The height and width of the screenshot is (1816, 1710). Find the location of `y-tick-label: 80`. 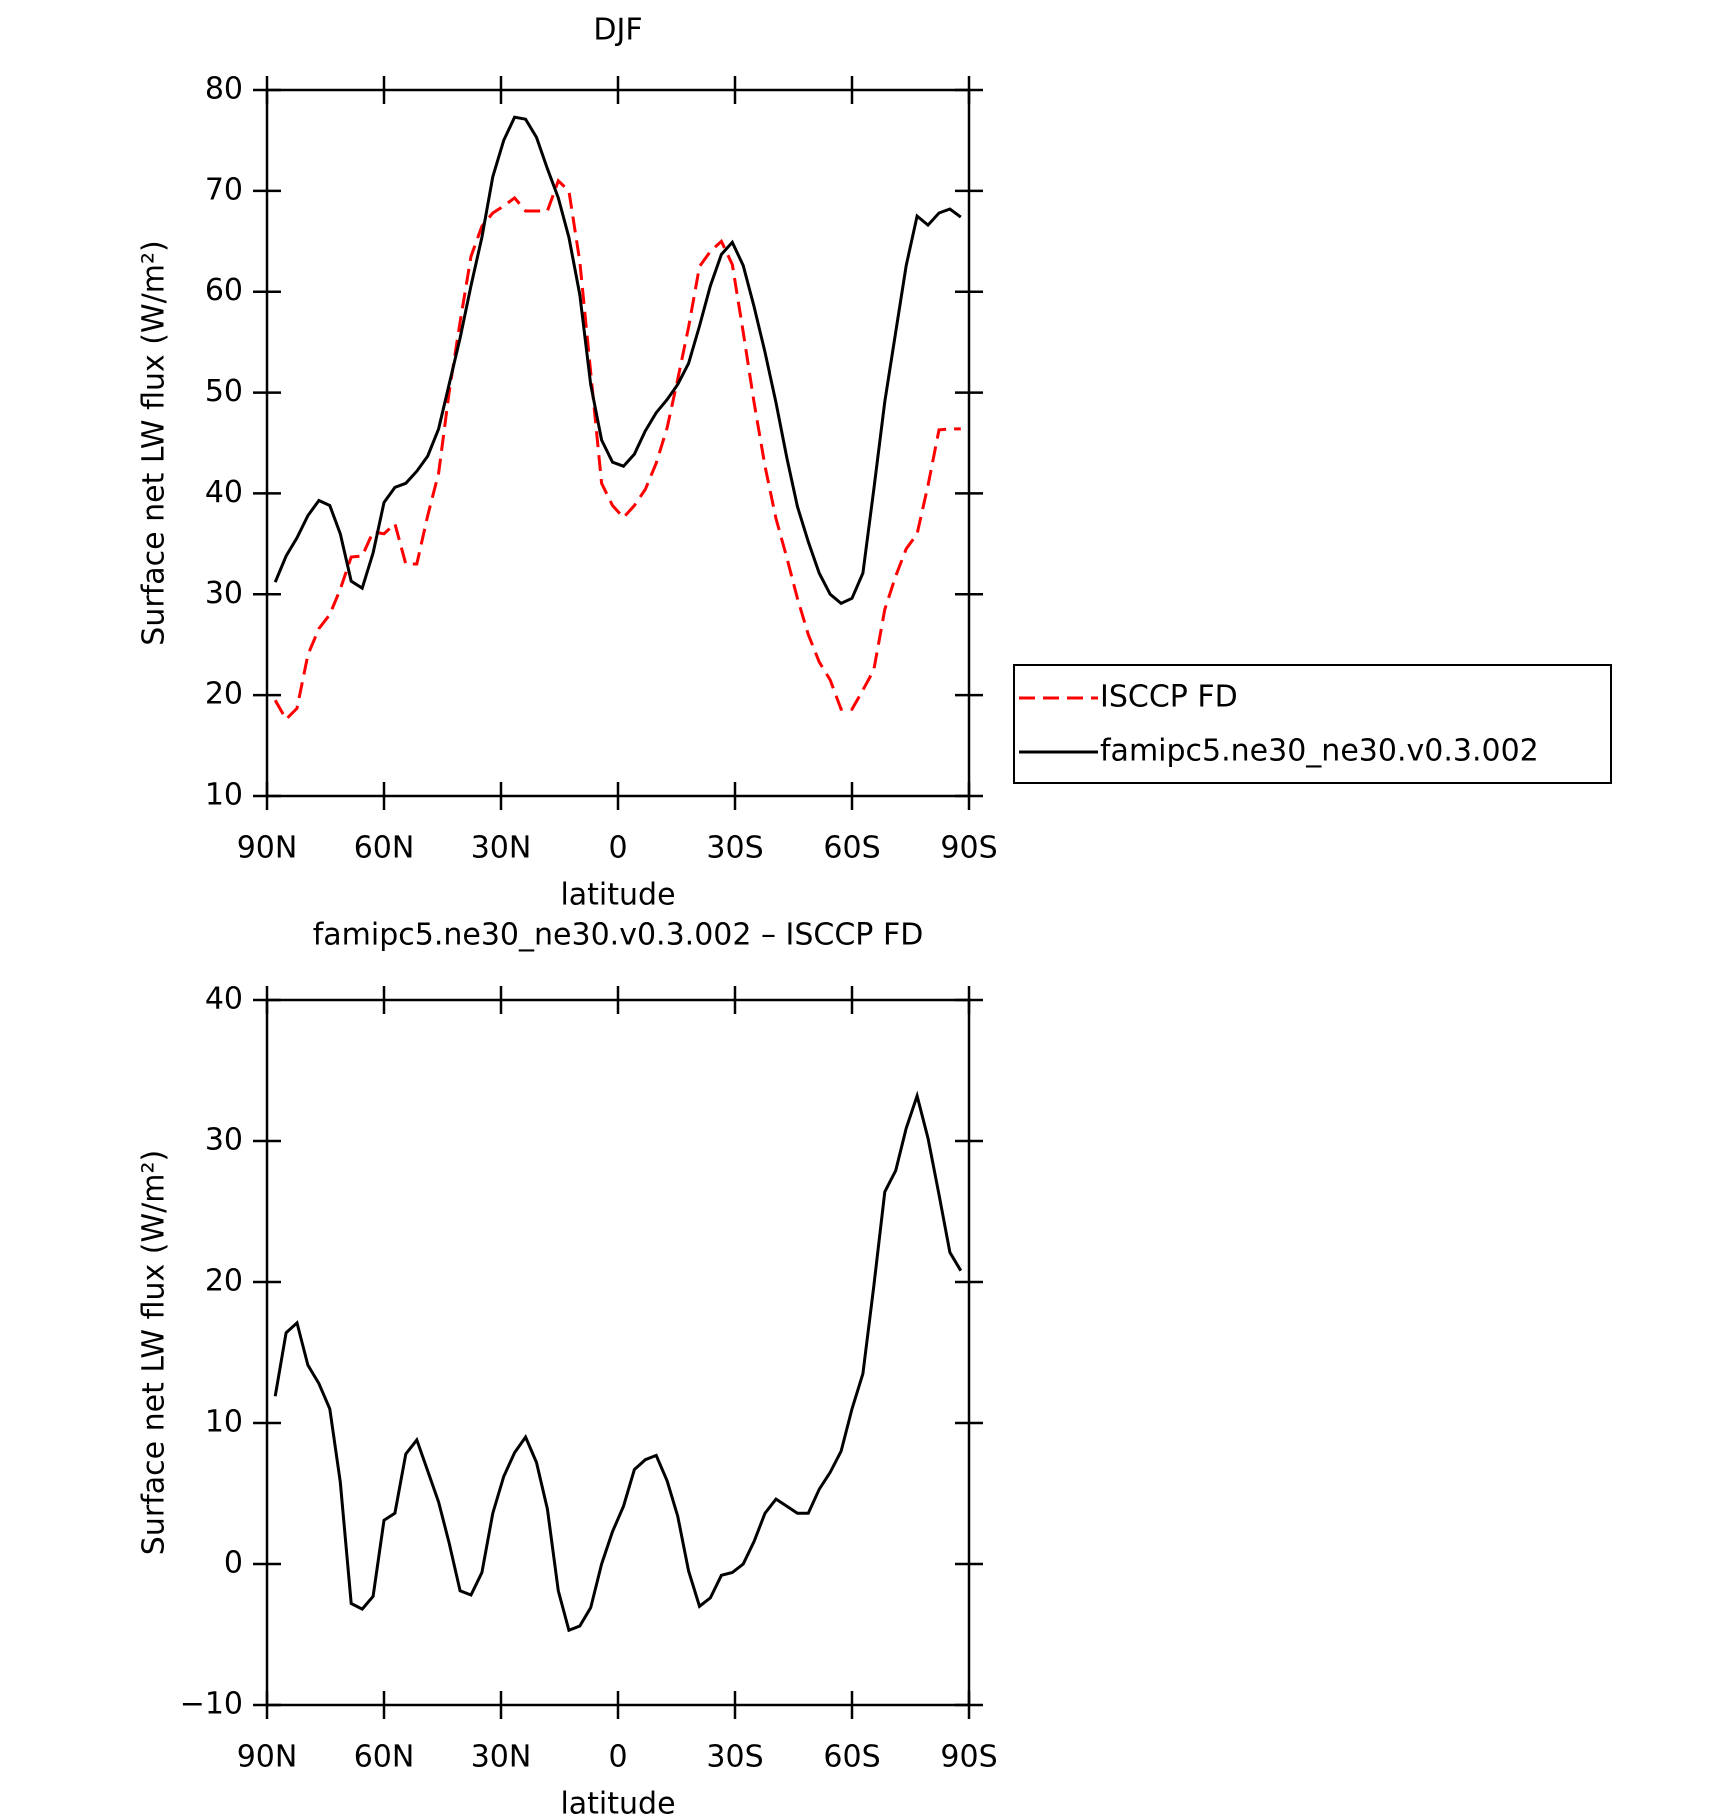

y-tick-label: 80 is located at coordinates (224, 89).